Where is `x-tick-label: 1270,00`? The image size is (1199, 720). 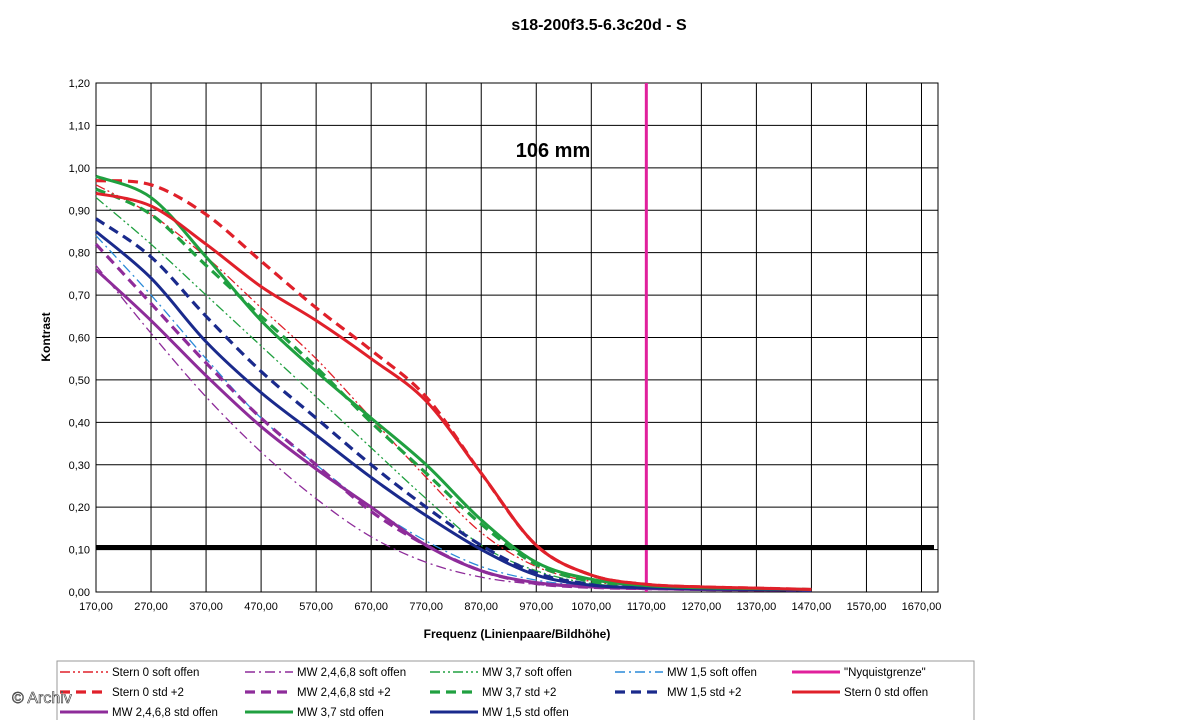
x-tick-label: 1270,00 is located at coordinates (701, 607).